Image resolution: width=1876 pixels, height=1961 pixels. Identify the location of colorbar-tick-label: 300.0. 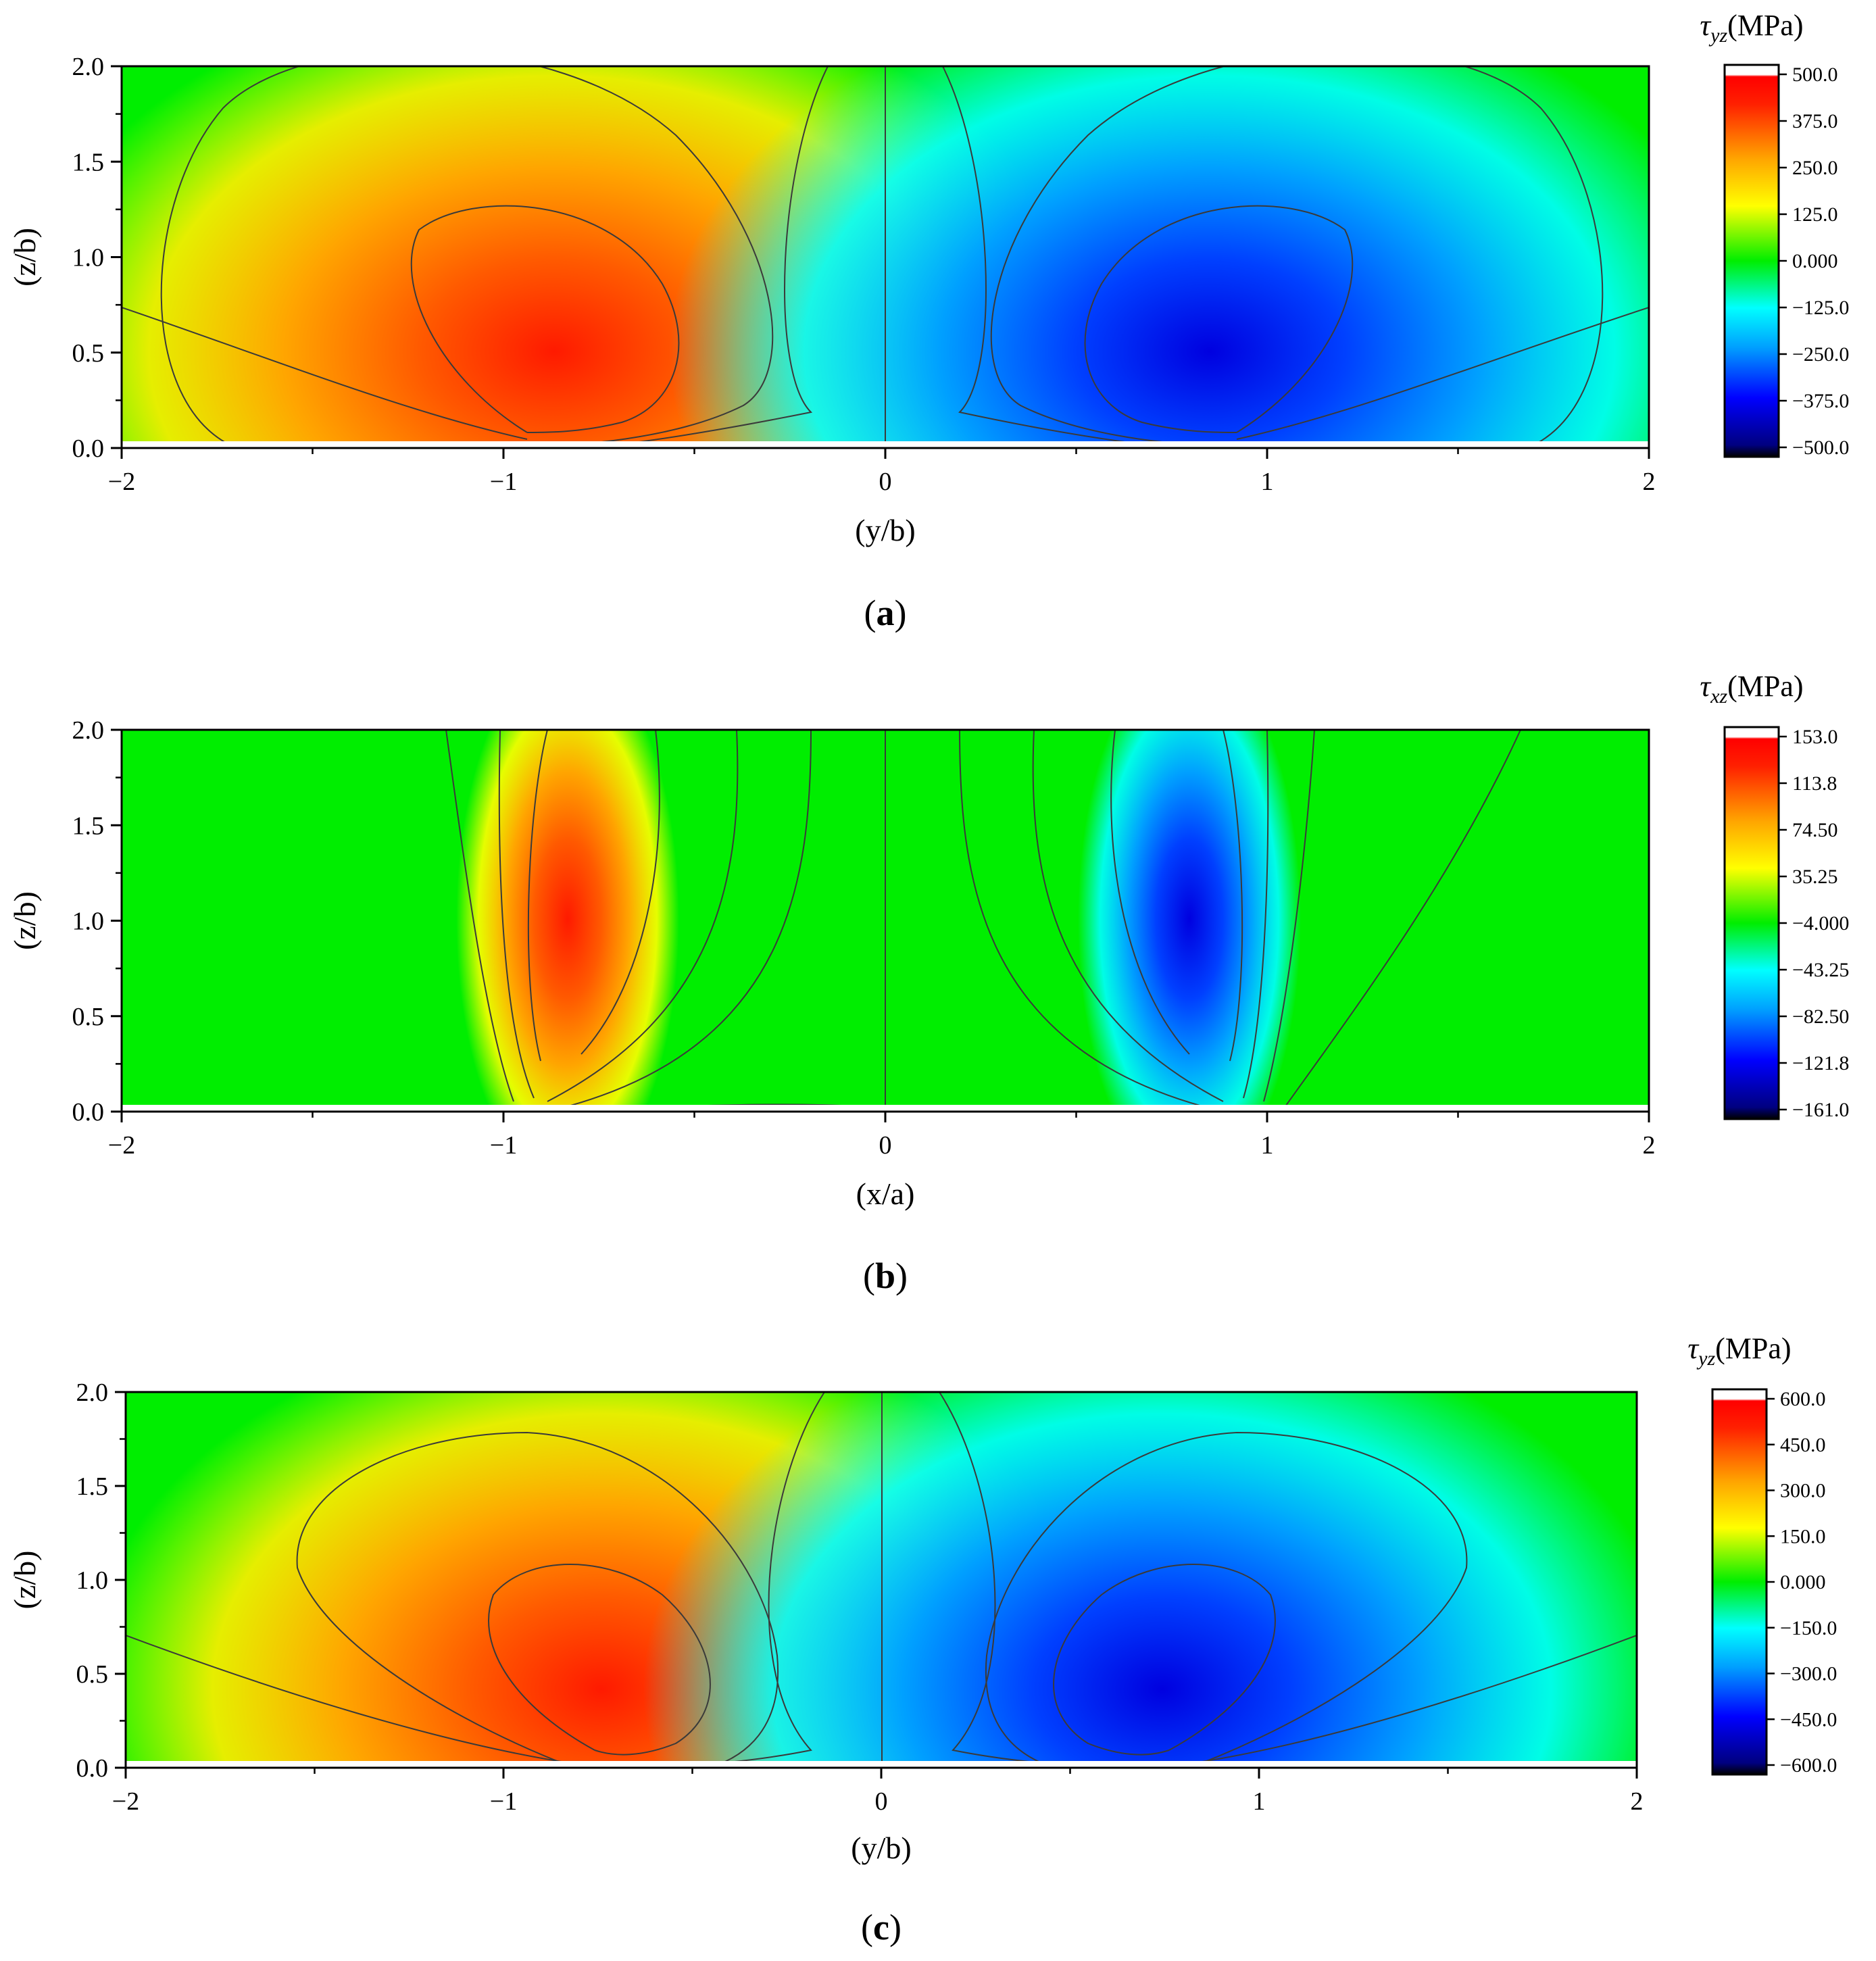
(1803, 1491).